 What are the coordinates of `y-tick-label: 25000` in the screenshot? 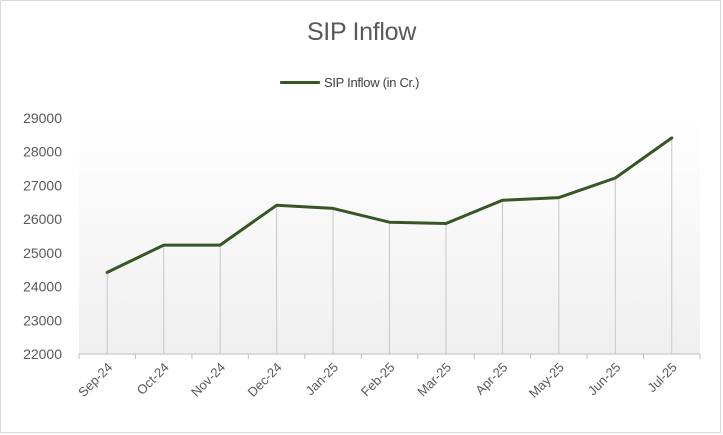 It's located at (42, 253).